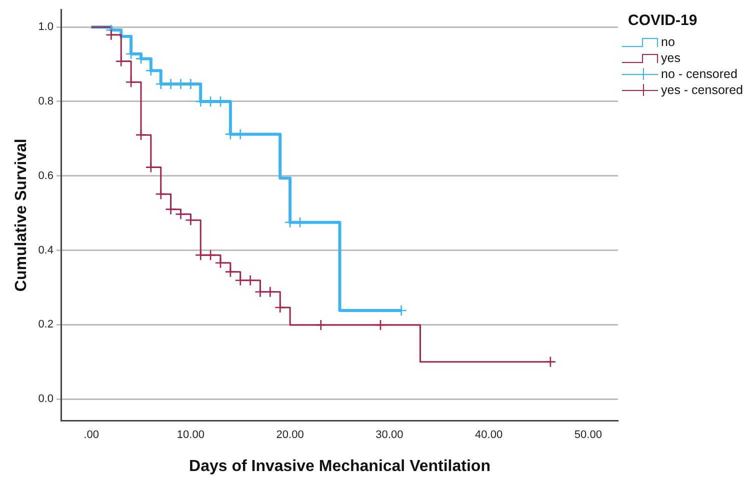 The image size is (750, 488). What do you see at coordinates (668, 42) in the screenshot?
I see `legend-label: no` at bounding box center [668, 42].